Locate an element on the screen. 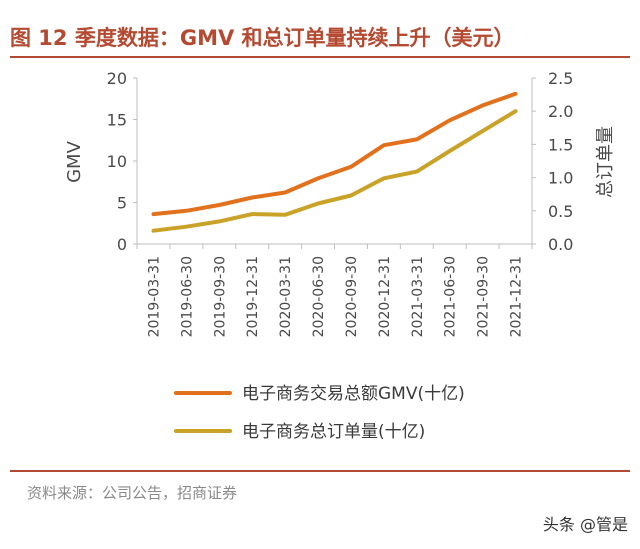 The width and height of the screenshot is (640, 549). gmv-legend-label: 电子商务交易总额GMV(十亿) is located at coordinates (353, 394).